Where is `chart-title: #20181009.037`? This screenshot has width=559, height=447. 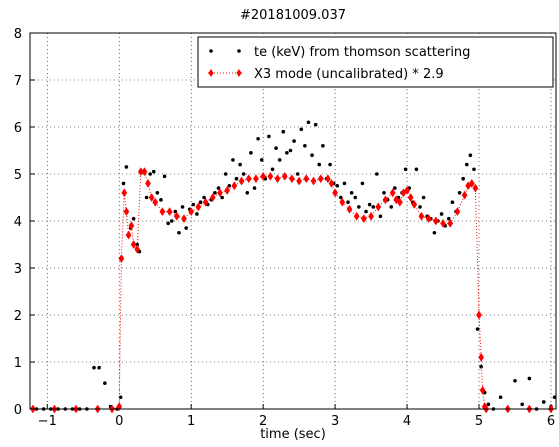
chart-title: #20181009.037 is located at coordinates (293, 15).